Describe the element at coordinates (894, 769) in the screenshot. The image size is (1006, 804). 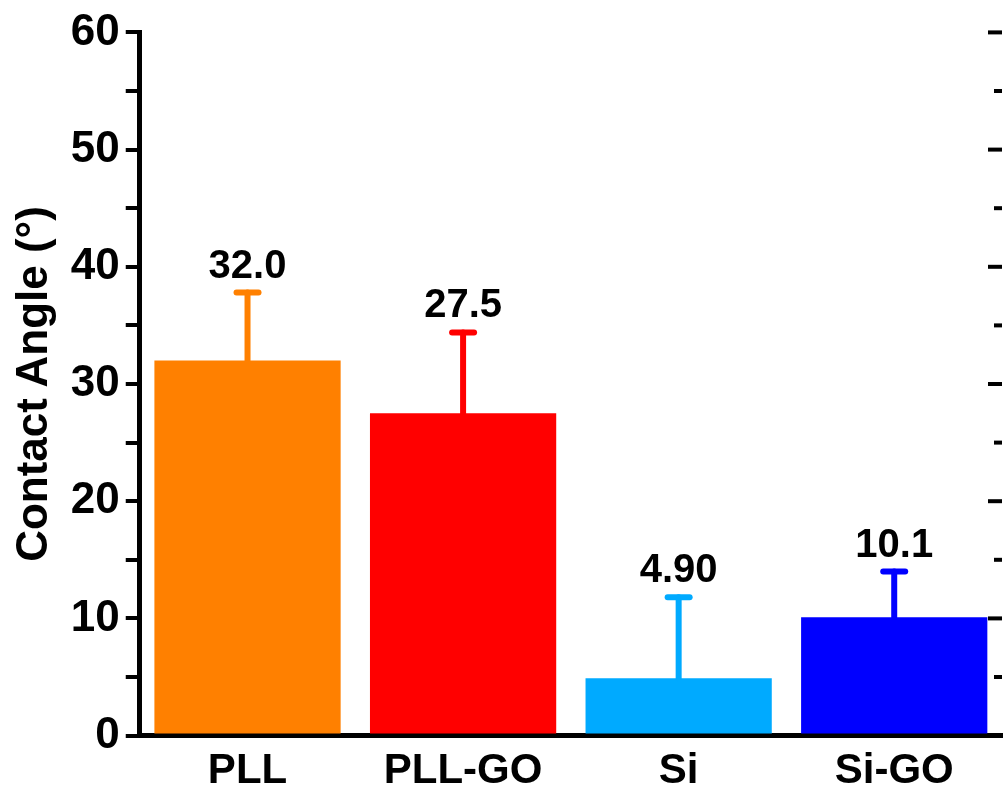
I see `x-tick-label: Si-GO` at that location.